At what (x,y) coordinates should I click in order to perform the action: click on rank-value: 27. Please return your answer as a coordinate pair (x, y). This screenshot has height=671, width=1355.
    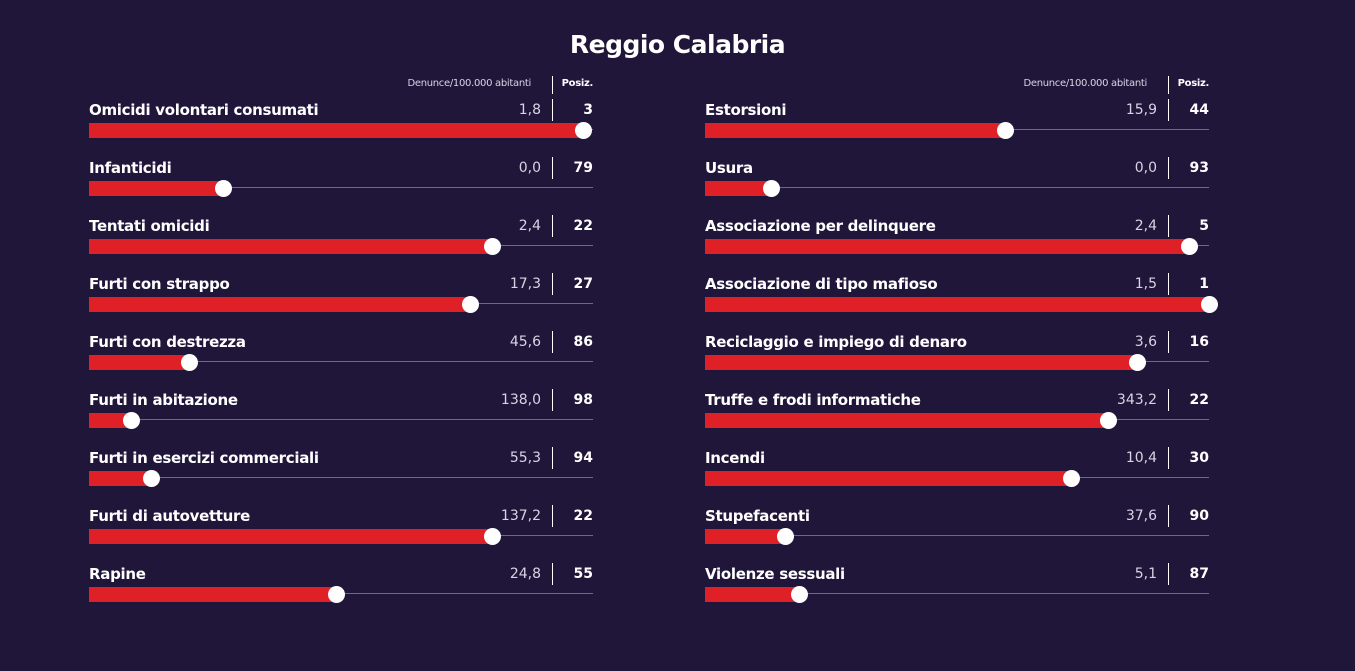
    Looking at the image, I should click on (583, 284).